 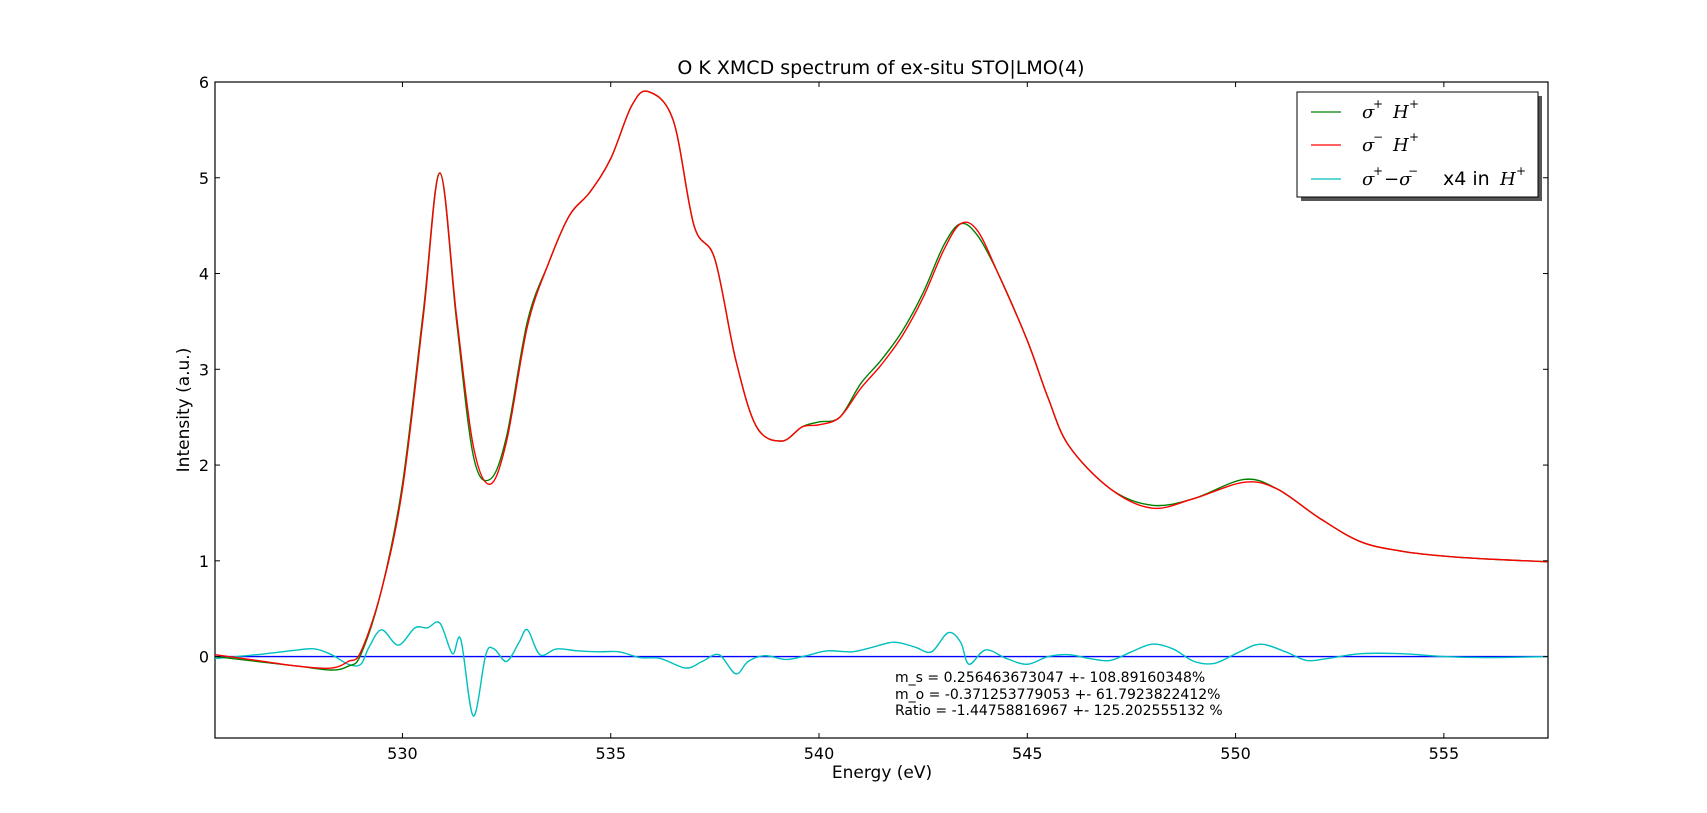 I want to click on y-tick-label: 3, so click(x=204, y=369).